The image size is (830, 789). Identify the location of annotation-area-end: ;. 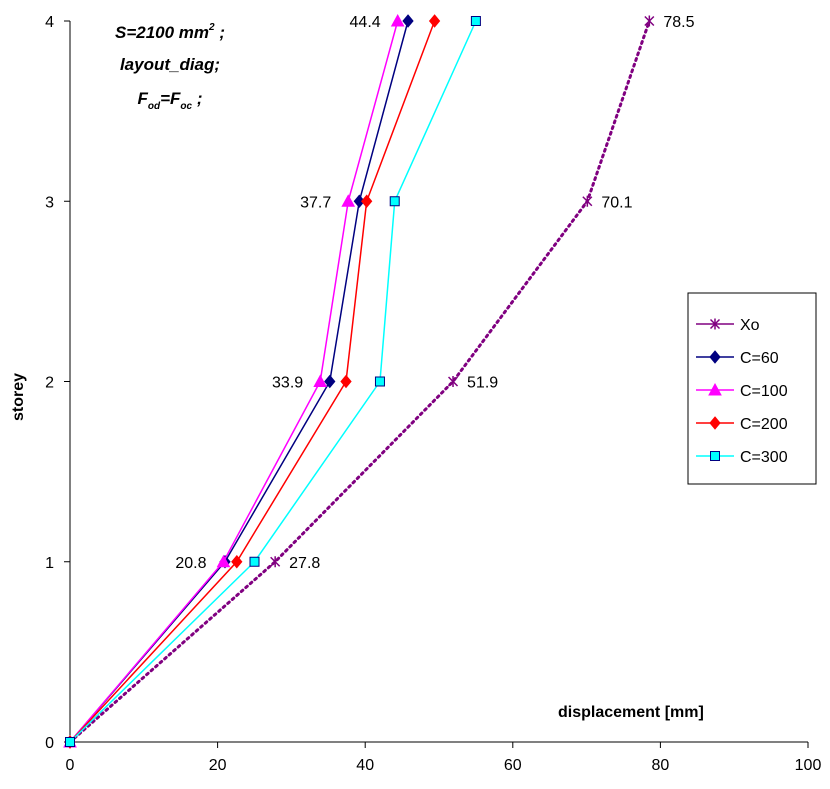
(220, 32).